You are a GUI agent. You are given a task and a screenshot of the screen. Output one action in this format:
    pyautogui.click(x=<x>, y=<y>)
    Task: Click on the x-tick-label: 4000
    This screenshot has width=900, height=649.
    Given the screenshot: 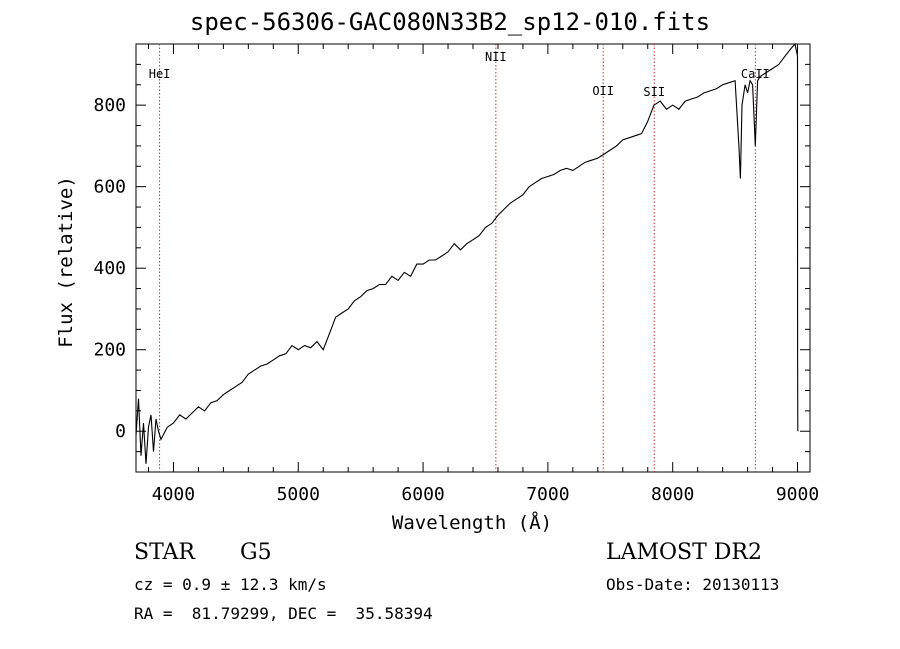 What is the action you would take?
    pyautogui.click(x=173, y=494)
    